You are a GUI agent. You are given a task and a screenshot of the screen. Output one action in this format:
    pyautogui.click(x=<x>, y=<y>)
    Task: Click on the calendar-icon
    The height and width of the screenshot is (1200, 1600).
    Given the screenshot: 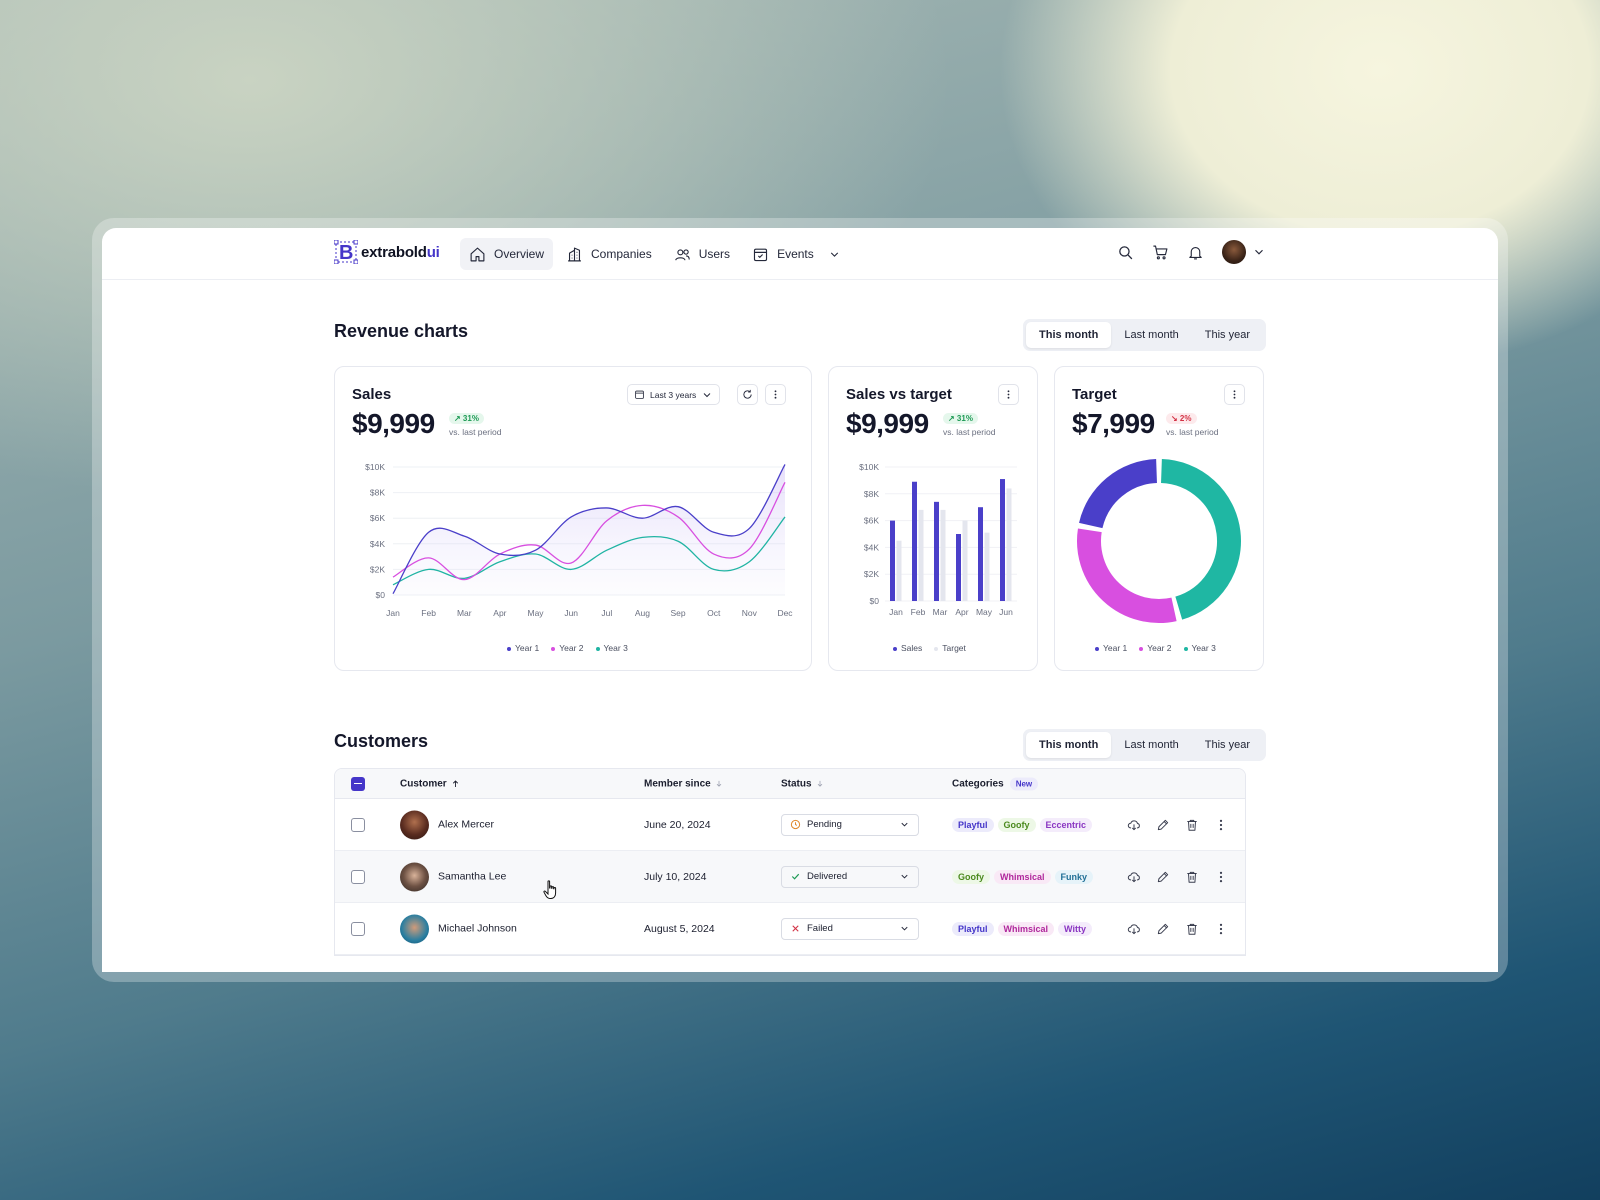 What is the action you would take?
    pyautogui.click(x=760, y=254)
    